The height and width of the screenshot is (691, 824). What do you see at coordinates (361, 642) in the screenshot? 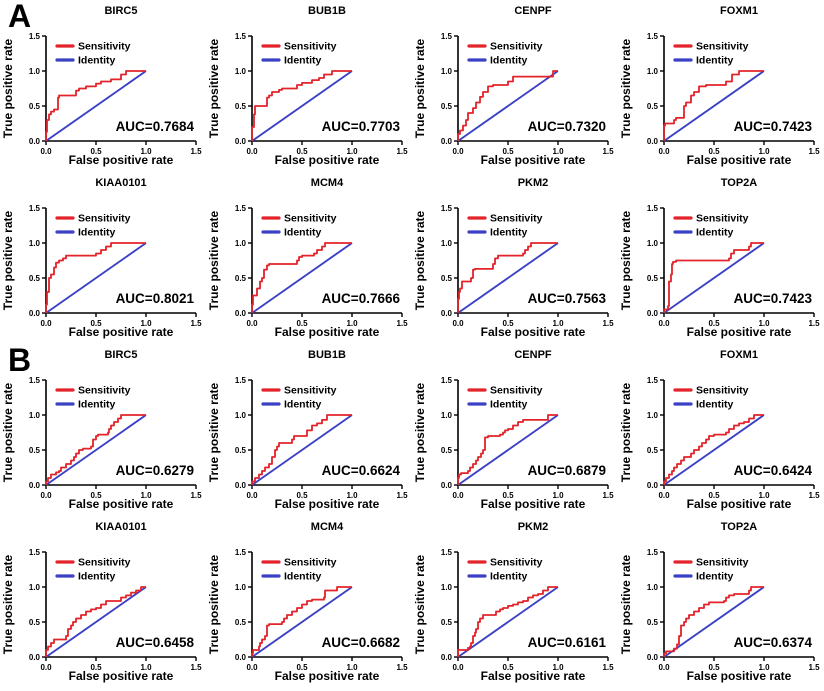
I see `auc-label: AUC=0.6682` at bounding box center [361, 642].